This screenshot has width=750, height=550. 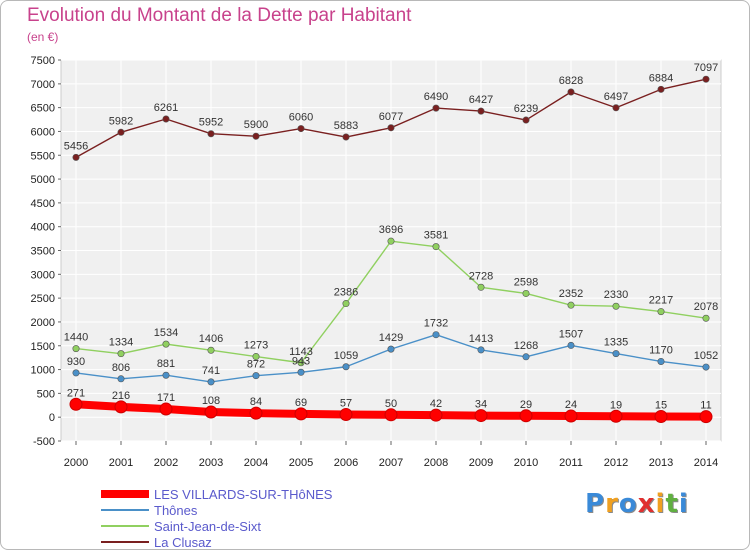 I want to click on x-tick-label: 2014, so click(x=706, y=463).